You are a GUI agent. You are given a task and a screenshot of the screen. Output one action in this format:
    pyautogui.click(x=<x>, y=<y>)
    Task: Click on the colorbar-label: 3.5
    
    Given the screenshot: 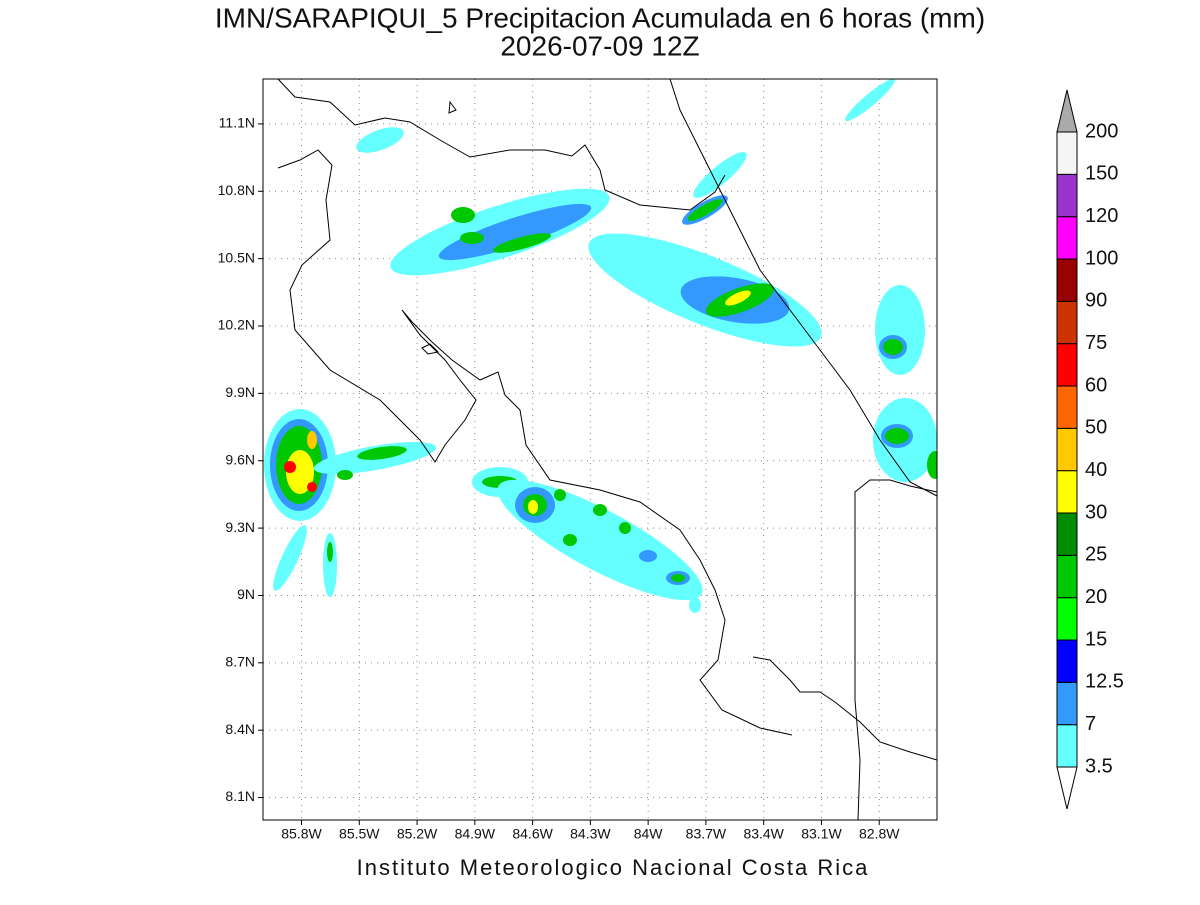 What is the action you would take?
    pyautogui.click(x=1099, y=766)
    